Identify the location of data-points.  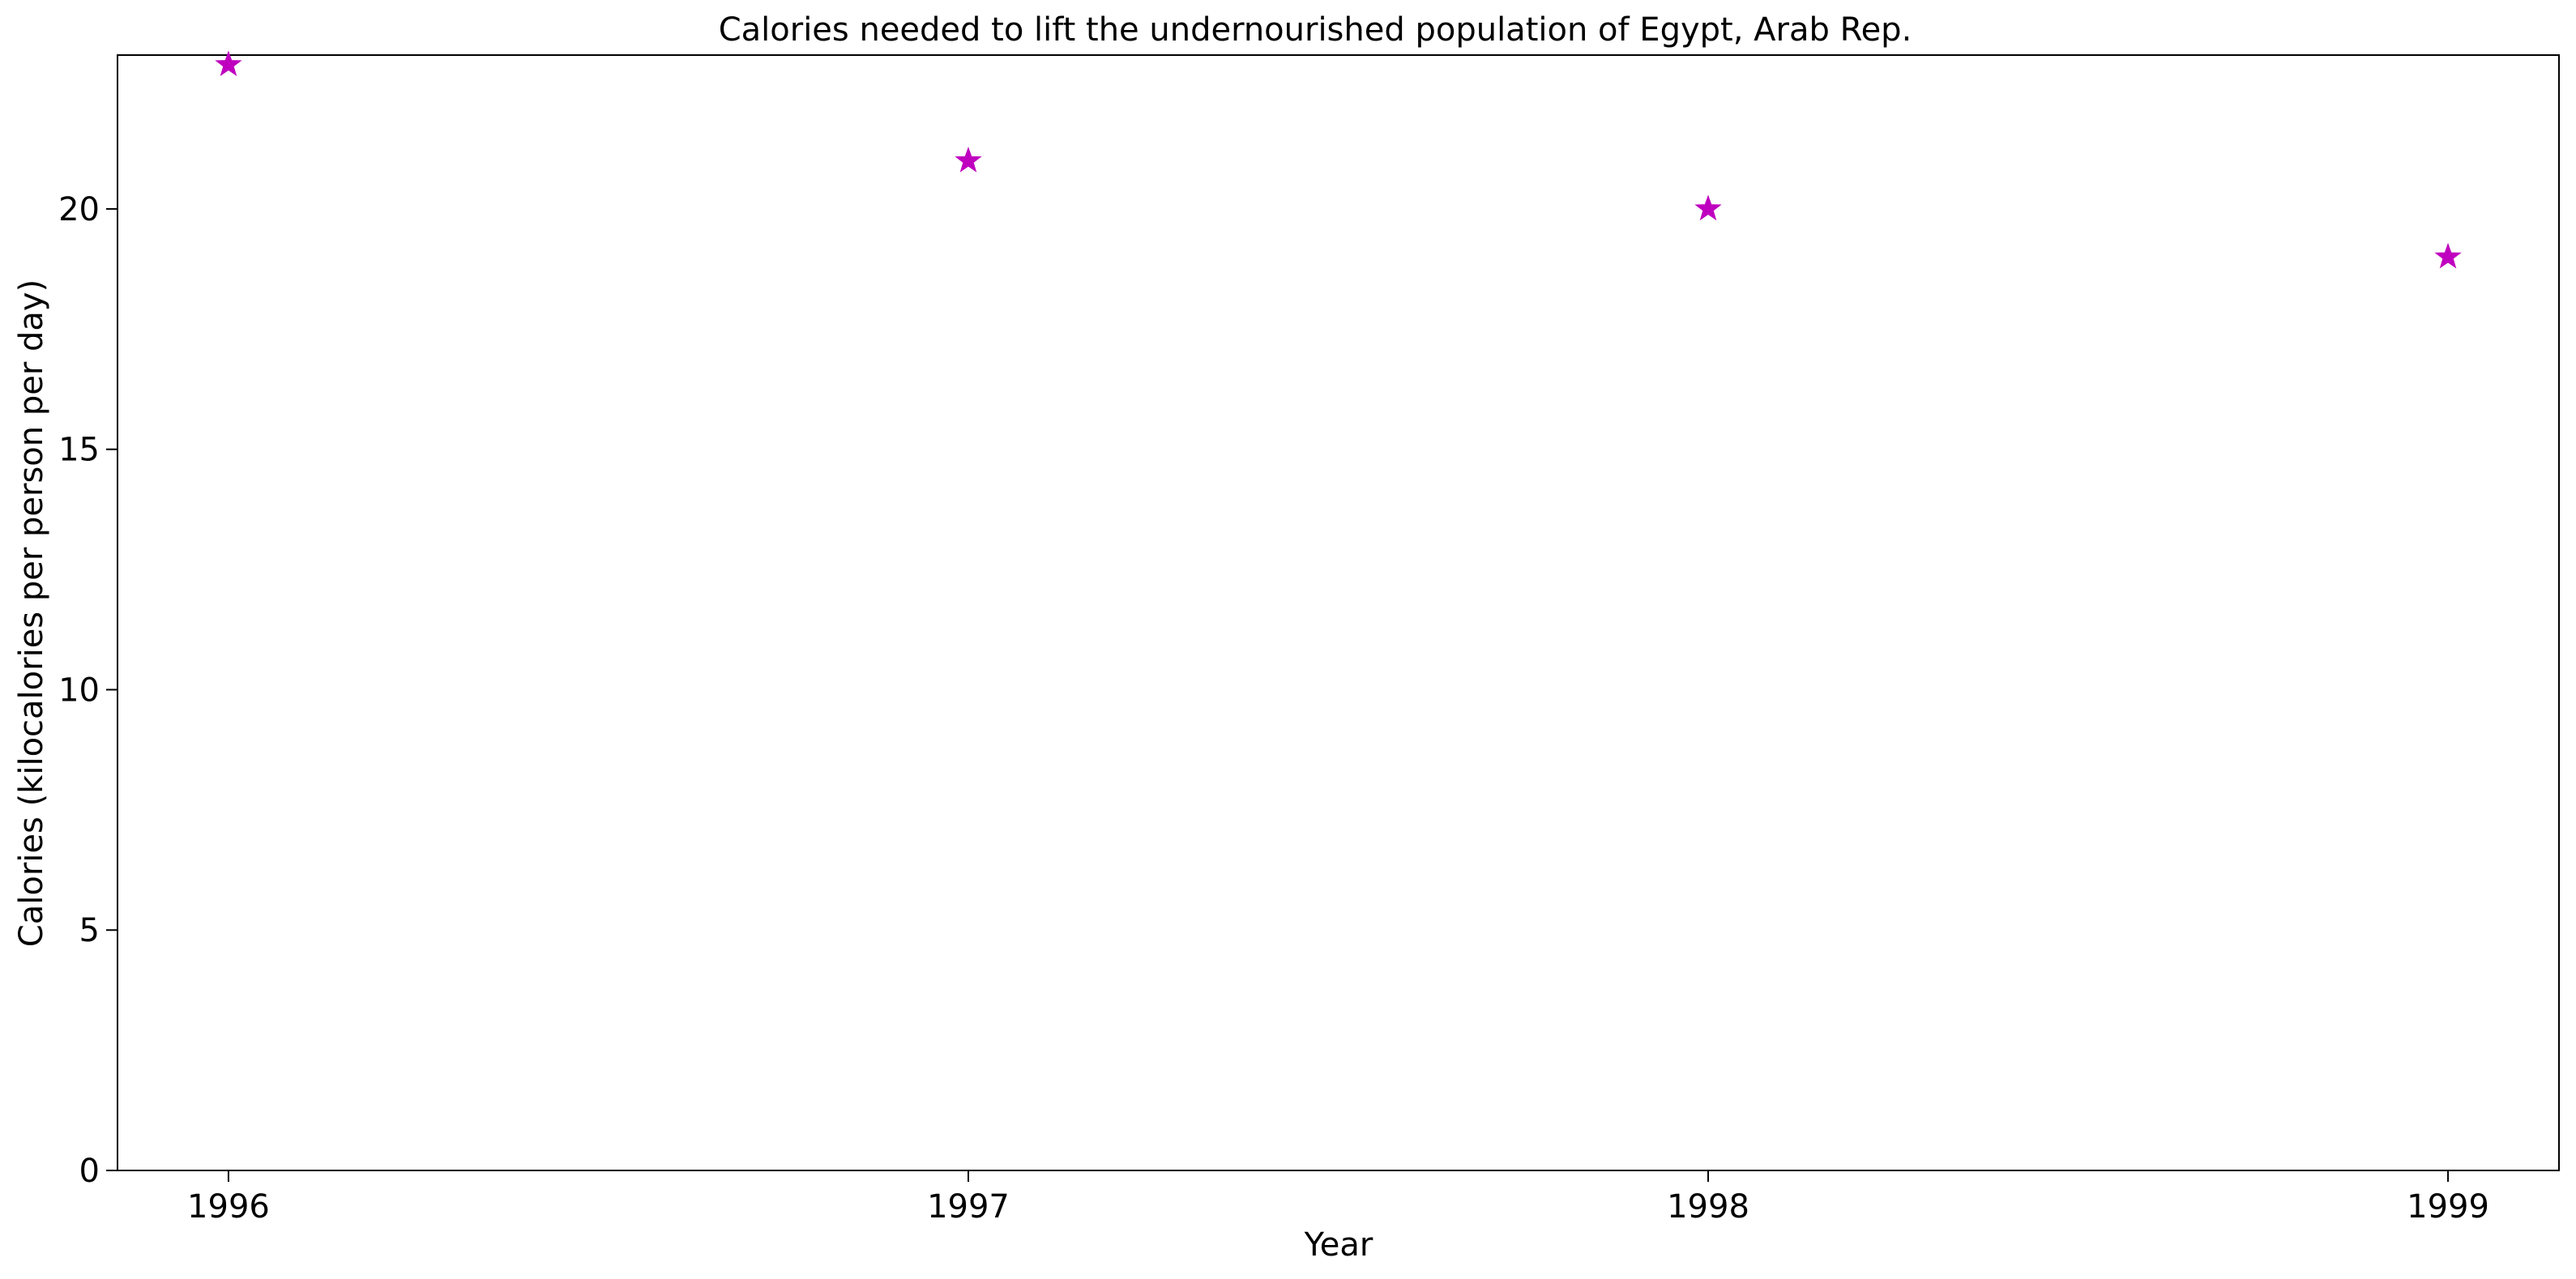
(1338, 159).